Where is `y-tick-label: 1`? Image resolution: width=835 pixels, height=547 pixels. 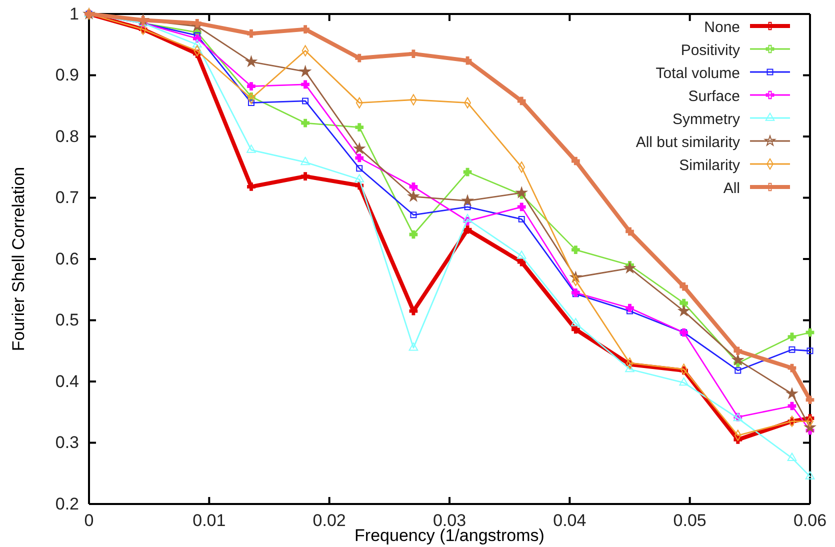
y-tick-label: 1 is located at coordinates (74, 14).